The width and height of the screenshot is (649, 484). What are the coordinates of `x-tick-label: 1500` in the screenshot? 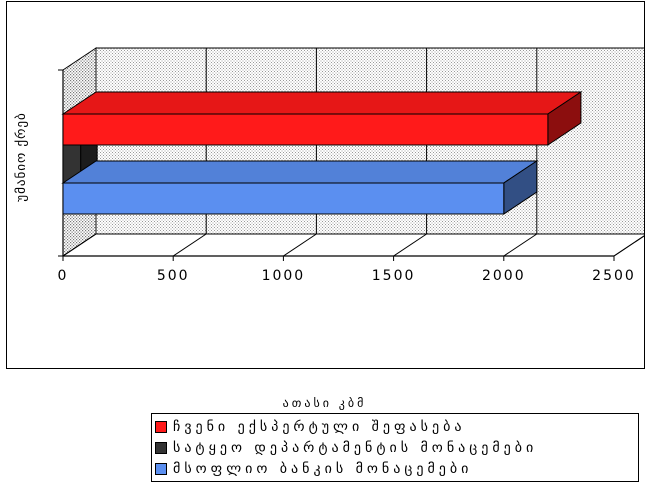 It's located at (394, 276).